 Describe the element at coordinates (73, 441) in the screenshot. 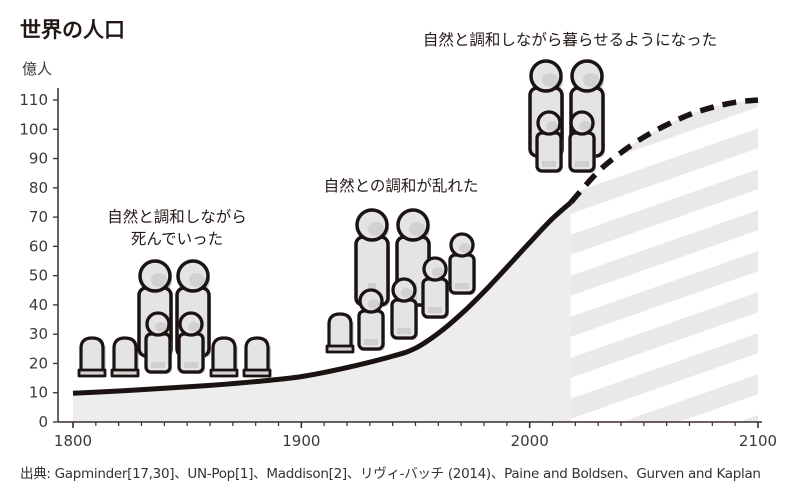

I see `axis-tick-label: 1800` at that location.